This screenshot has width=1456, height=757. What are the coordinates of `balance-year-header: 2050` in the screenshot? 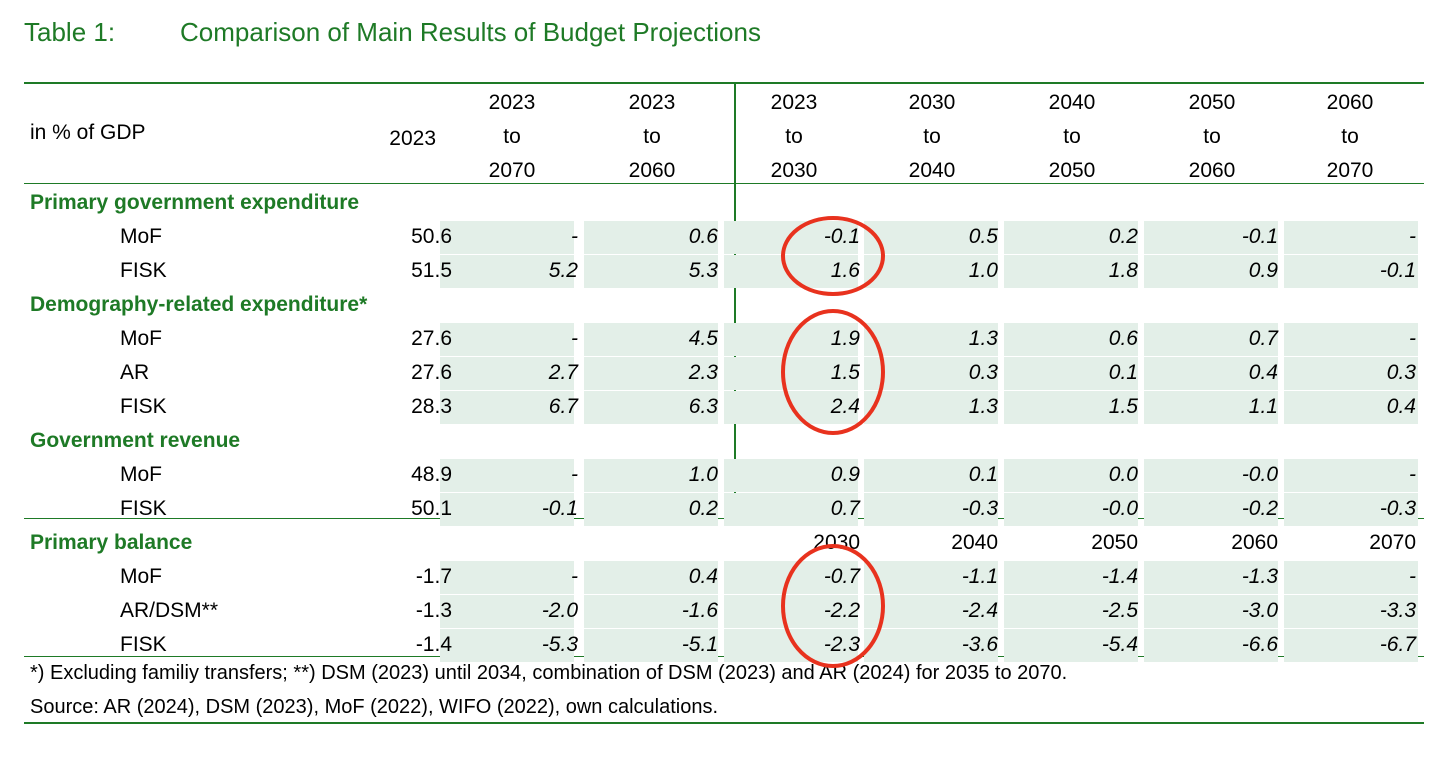 It's located at (1114, 542).